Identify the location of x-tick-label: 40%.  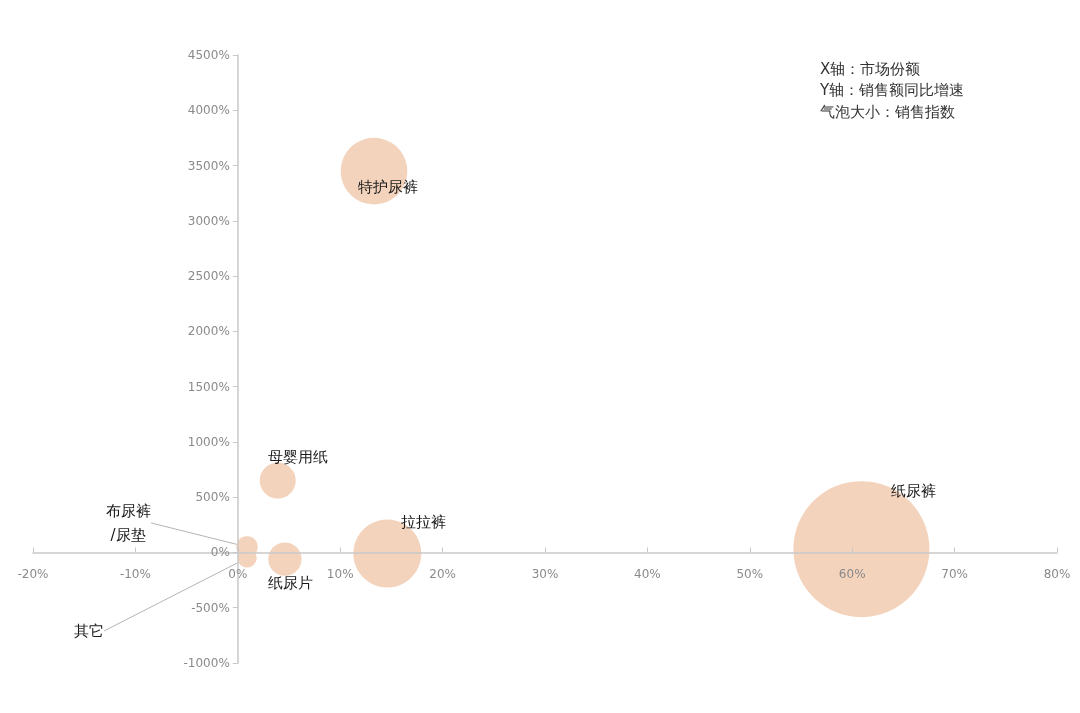
(647, 574).